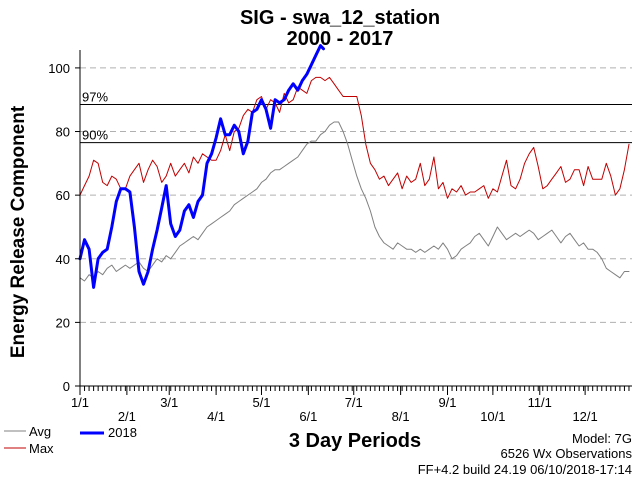 The width and height of the screenshot is (640, 480). I want to click on percentile-label-1: 90%, so click(95, 135).